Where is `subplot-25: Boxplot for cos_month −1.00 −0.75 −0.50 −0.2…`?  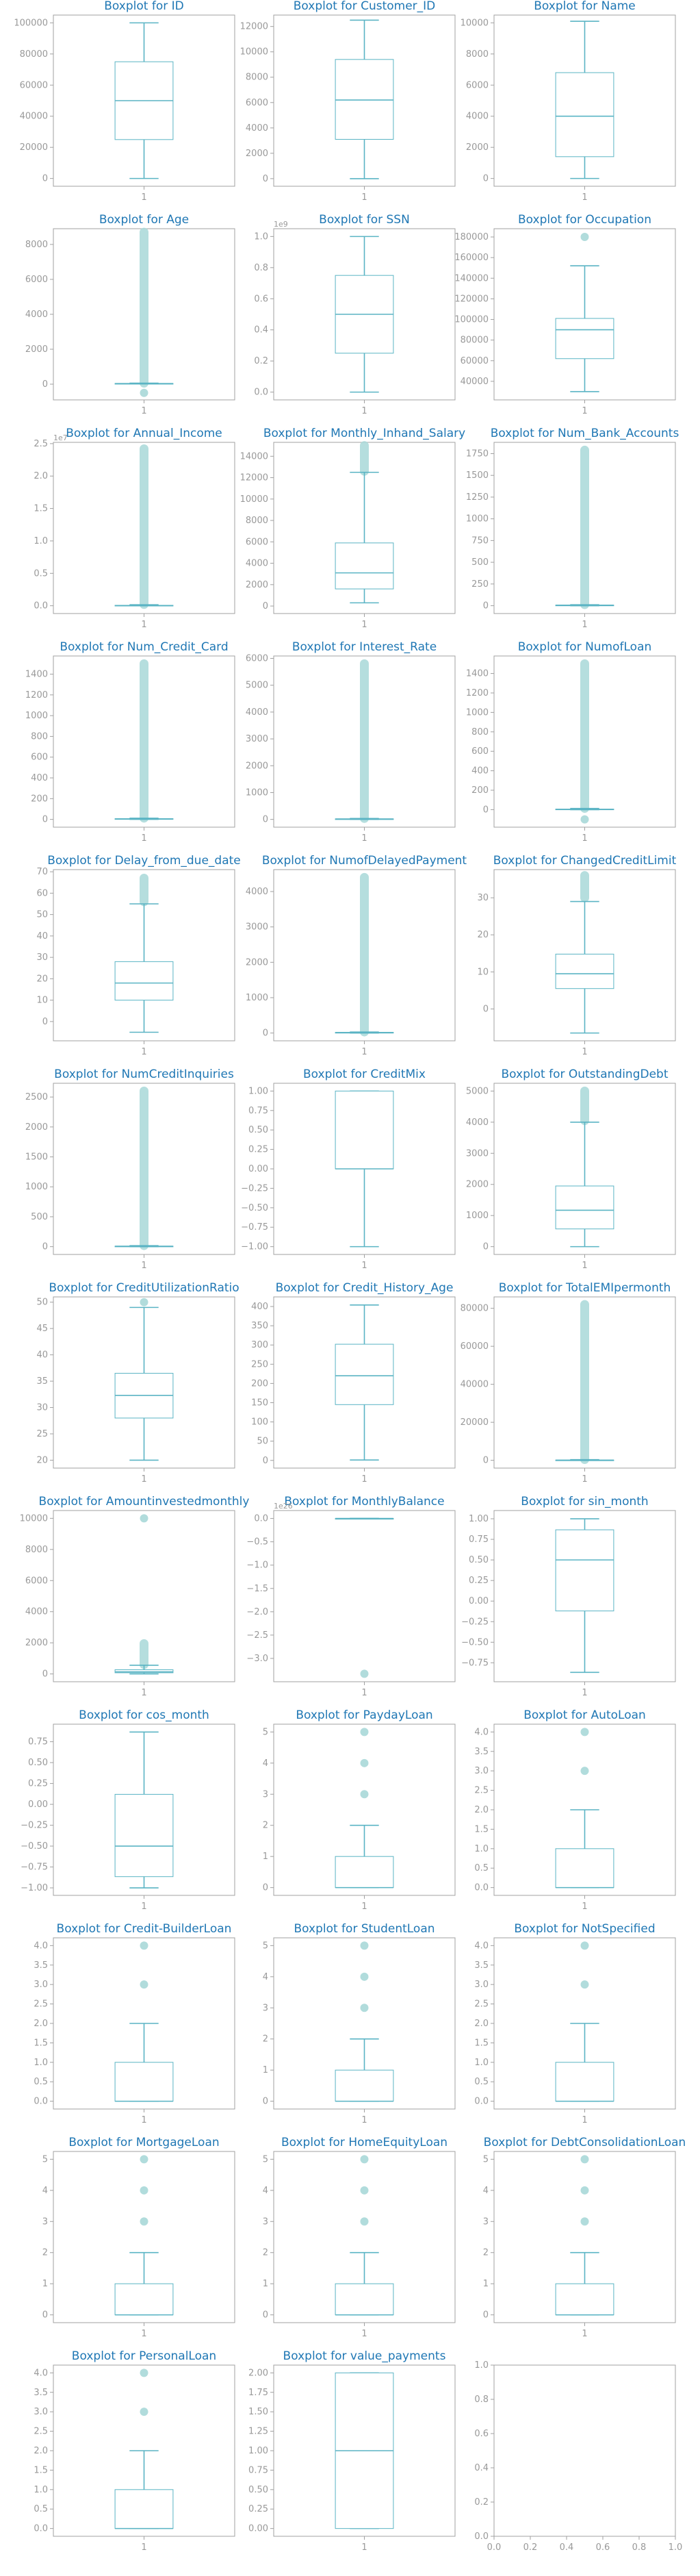 subplot-25: Boxplot for cos_month −1.00 −0.75 −0.50 −0.2… is located at coordinates (128, 1810).